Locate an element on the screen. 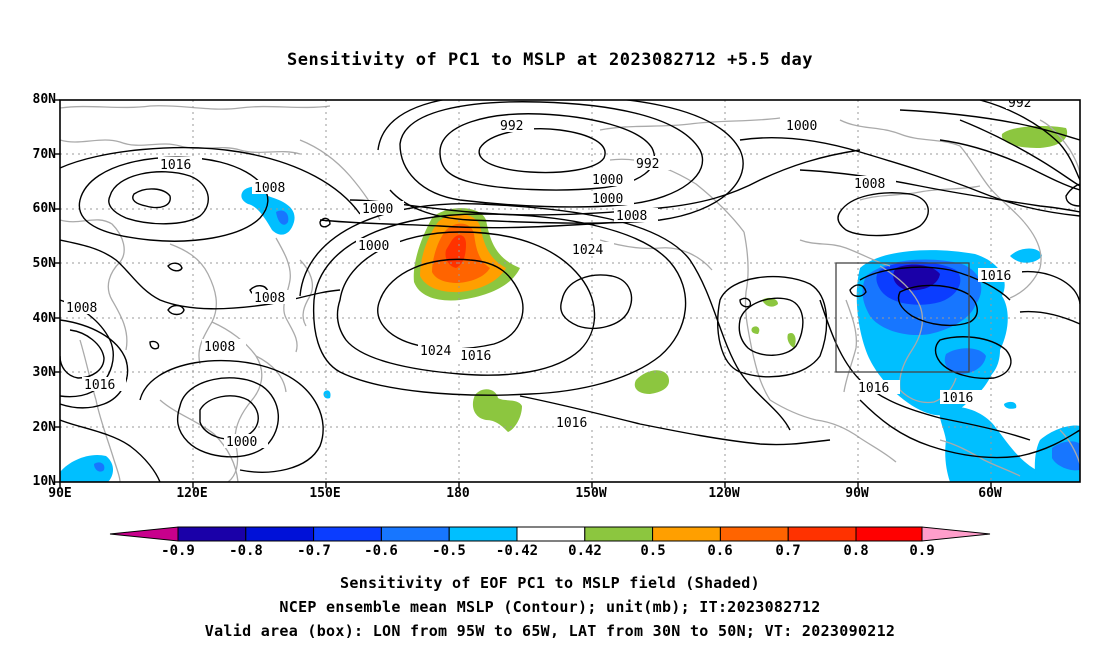  colorbar-label: 0.8 is located at coordinates (856, 551).